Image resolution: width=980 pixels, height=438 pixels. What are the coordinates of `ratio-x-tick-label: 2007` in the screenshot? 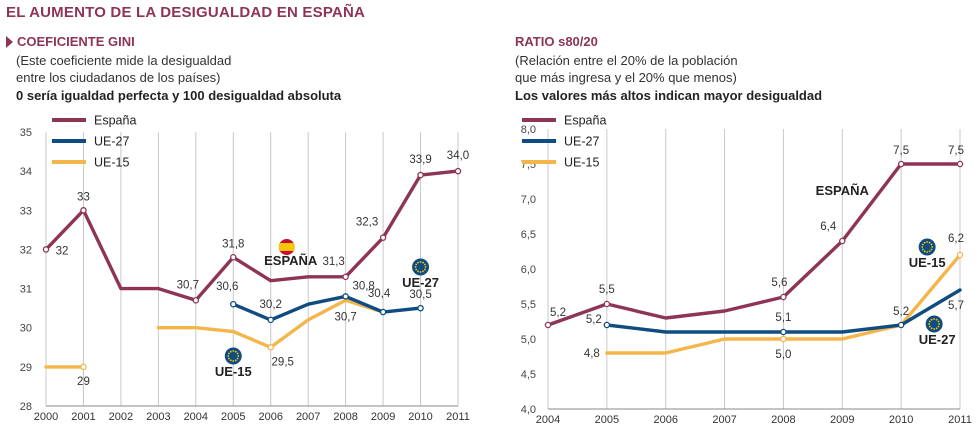 It's located at (724, 420).